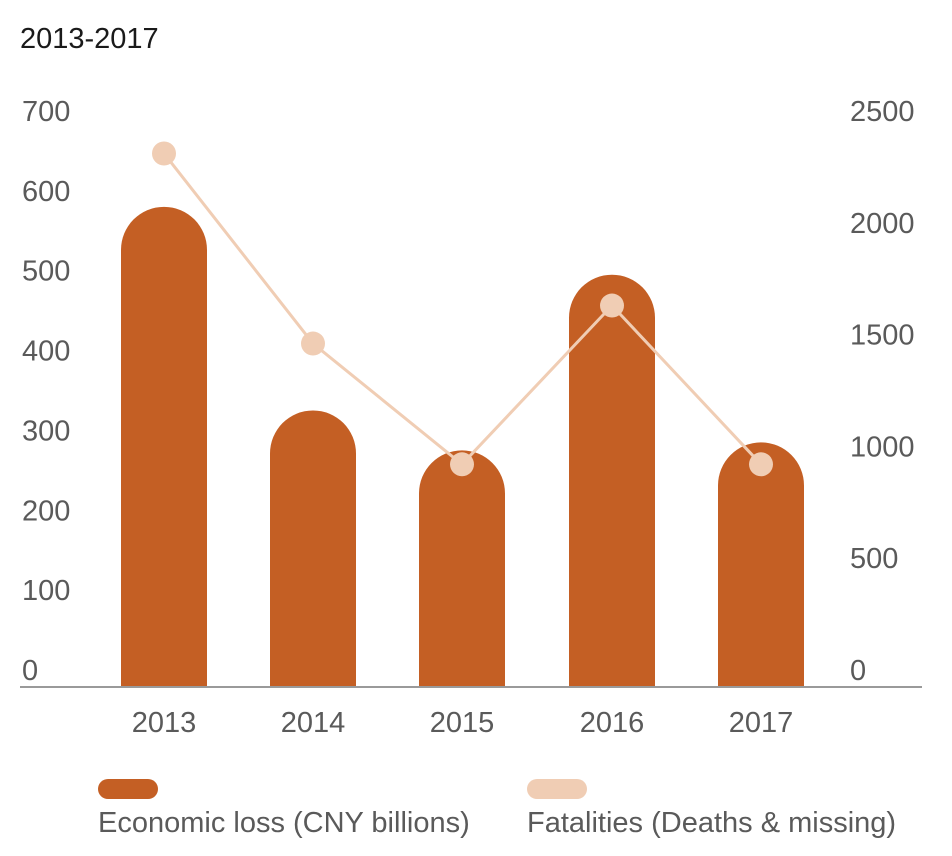  What do you see at coordinates (30, 671) in the screenshot?
I see `left-tick-label: 0` at bounding box center [30, 671].